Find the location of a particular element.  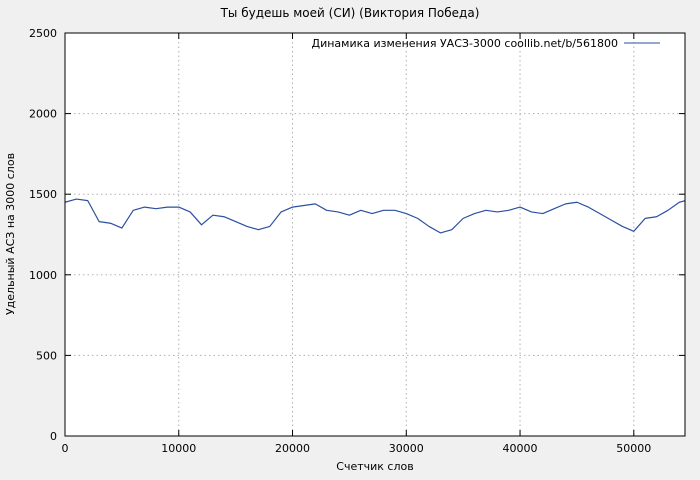

data-line is located at coordinates (375, 216).